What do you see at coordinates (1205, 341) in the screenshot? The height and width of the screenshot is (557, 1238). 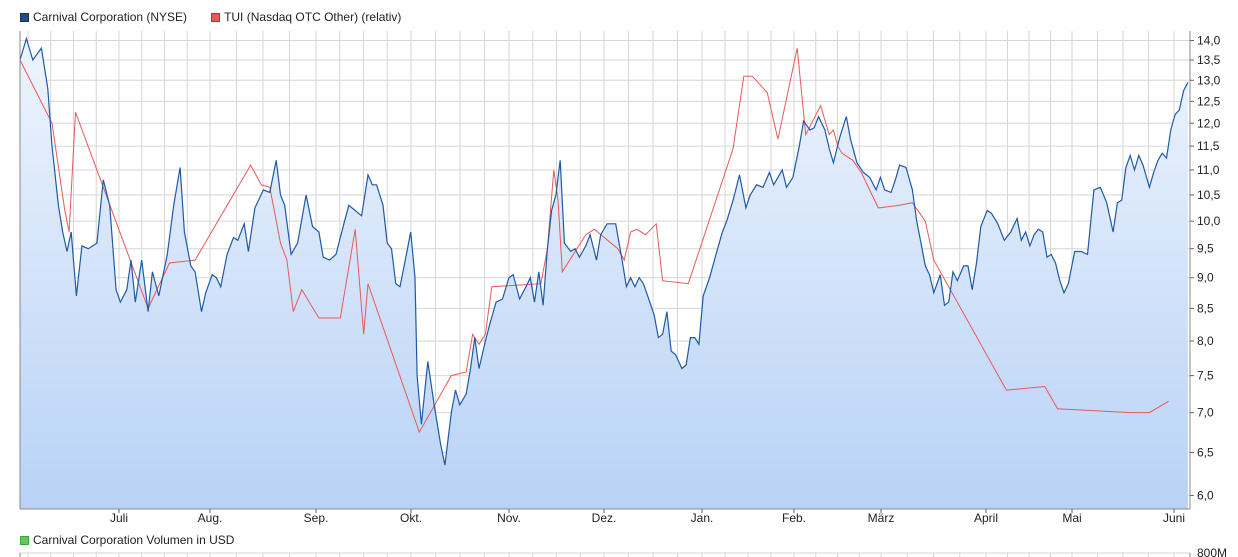 I see `y-tick-label: 8,0` at bounding box center [1205, 341].